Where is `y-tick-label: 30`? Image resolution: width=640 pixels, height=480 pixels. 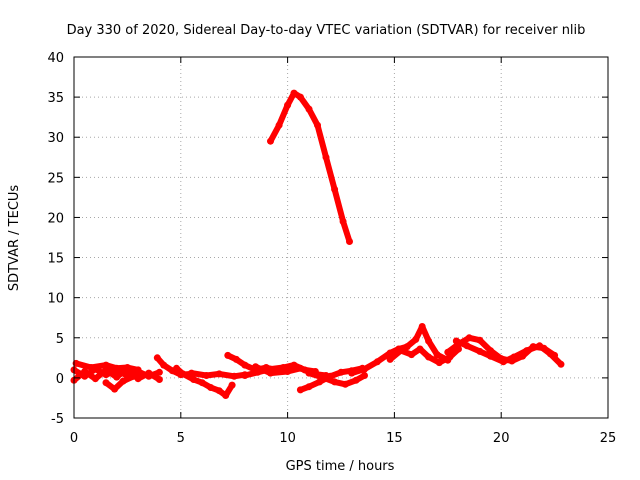
y-tick-label: 30 is located at coordinates (55, 138).